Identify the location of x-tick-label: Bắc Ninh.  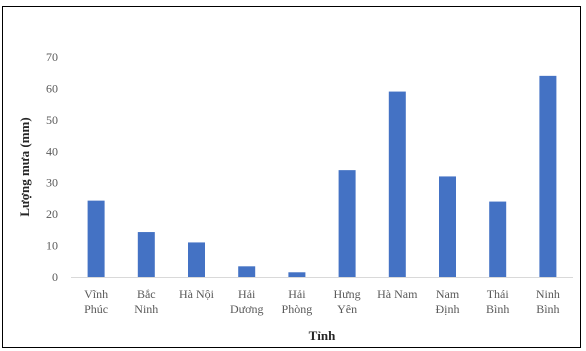
(146, 301).